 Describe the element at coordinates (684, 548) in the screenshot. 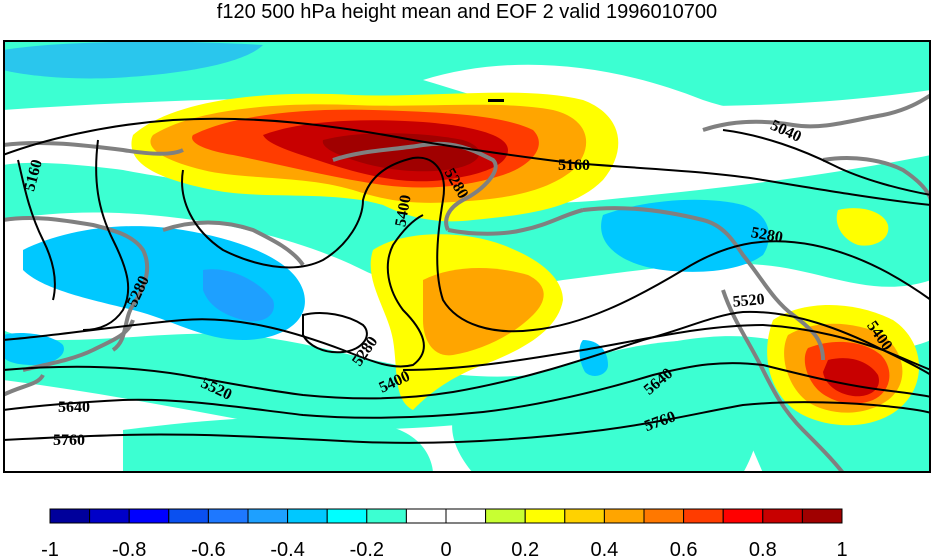

I see `colorbar-tick-label: 0.6` at that location.